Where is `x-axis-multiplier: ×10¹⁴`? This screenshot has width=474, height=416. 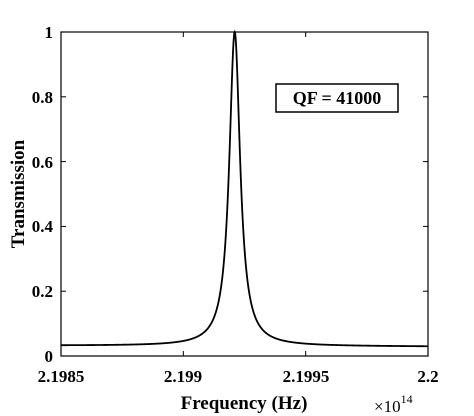 x-axis-multiplier: ×10¹⁴ is located at coordinates (393, 404).